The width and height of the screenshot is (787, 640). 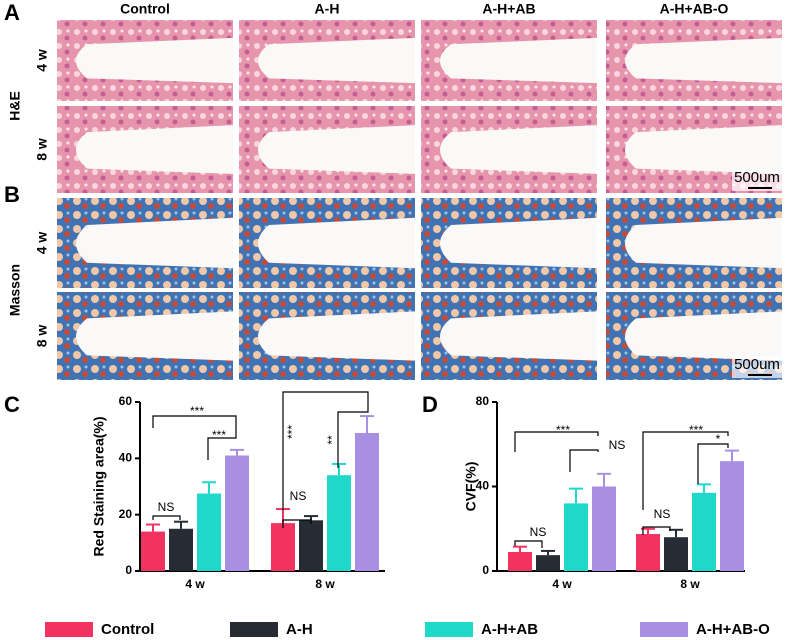 What do you see at coordinates (99, 486) in the screenshot?
I see `y-axis-label: Red Staining area(%)` at bounding box center [99, 486].